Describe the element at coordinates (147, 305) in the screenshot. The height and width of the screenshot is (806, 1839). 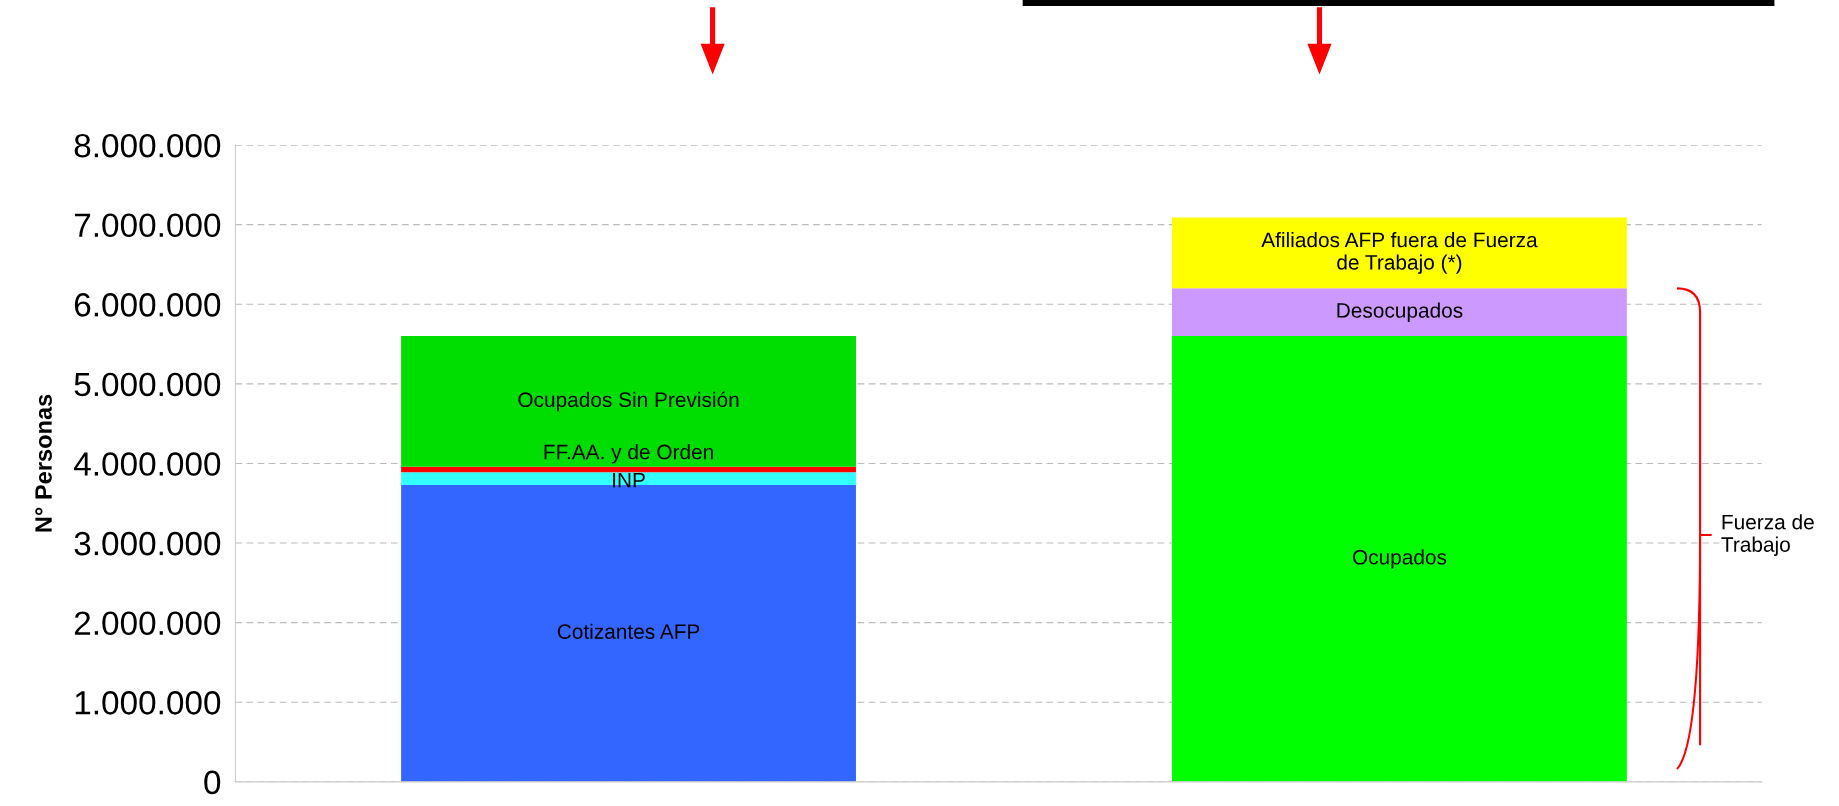
I see `y-tick-label: 6.000.000` at that location.